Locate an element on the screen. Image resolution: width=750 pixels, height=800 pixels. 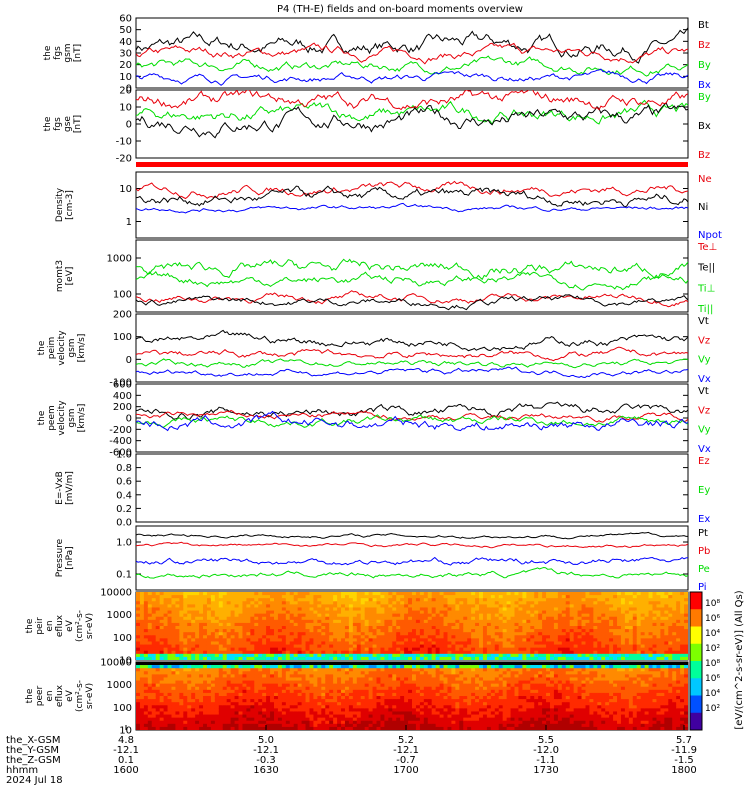
x-row-label: 2024 Jul 18 is located at coordinates (34, 780).